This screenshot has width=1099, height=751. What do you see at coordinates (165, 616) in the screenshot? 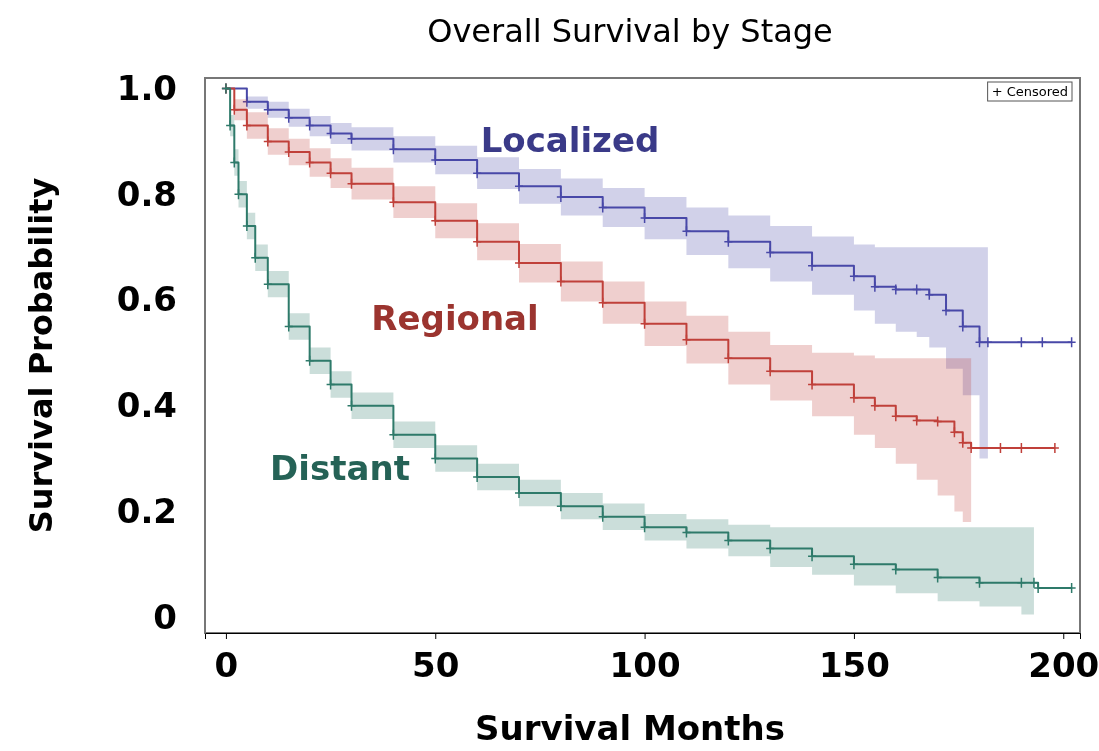
I see `y-tick-label: 0` at bounding box center [165, 616].